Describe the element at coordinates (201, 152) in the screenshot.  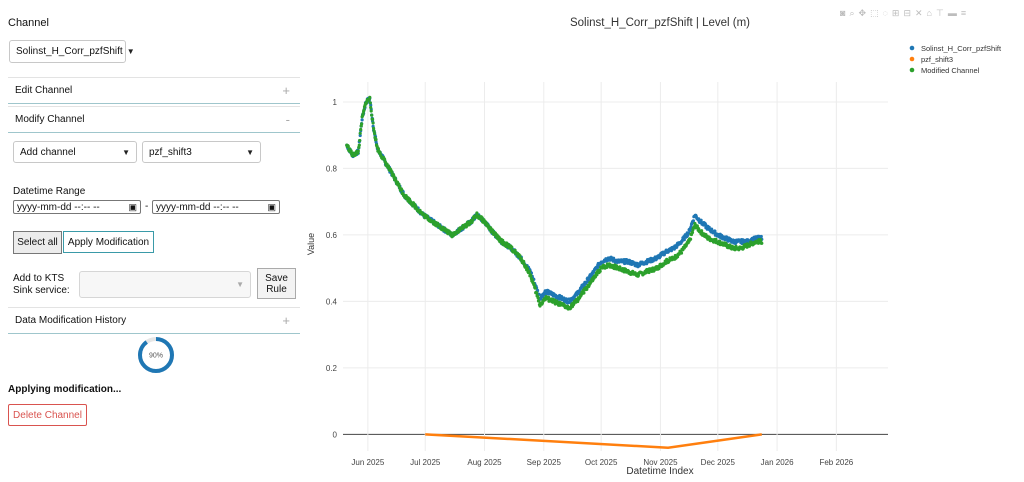
I see `target-channel-select: pzf_shift3 ▼` at that location.